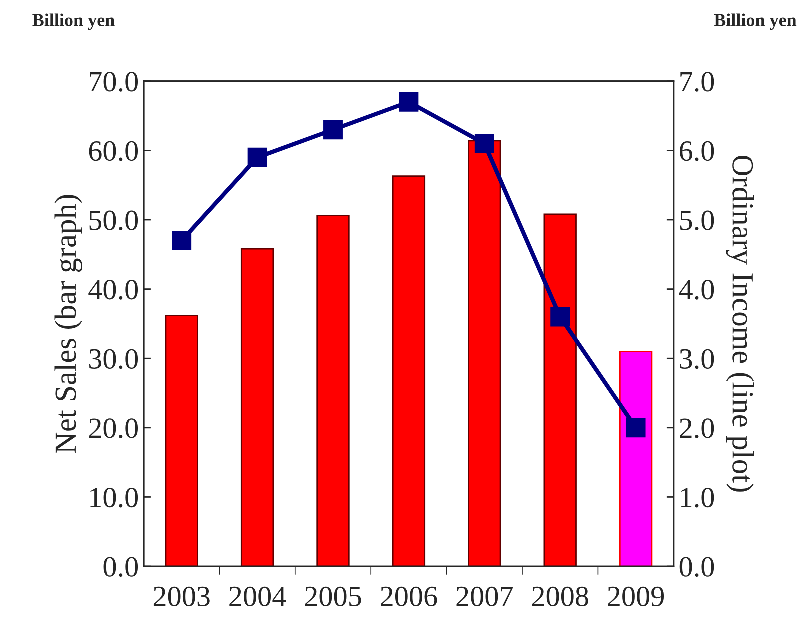  I want to click on y-axis-title: Net Sales (bar graph), so click(68, 324).